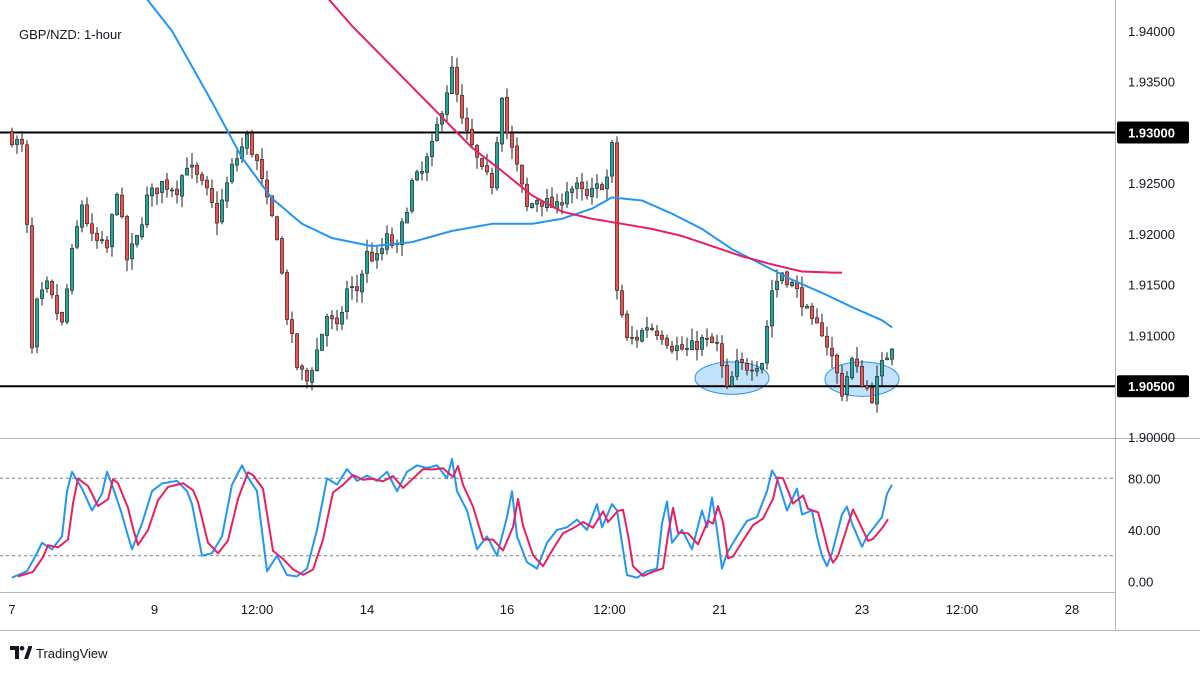 The width and height of the screenshot is (1200, 675). What do you see at coordinates (70, 34) in the screenshot?
I see `chart-title: GBP/NZD: 1-hour` at bounding box center [70, 34].